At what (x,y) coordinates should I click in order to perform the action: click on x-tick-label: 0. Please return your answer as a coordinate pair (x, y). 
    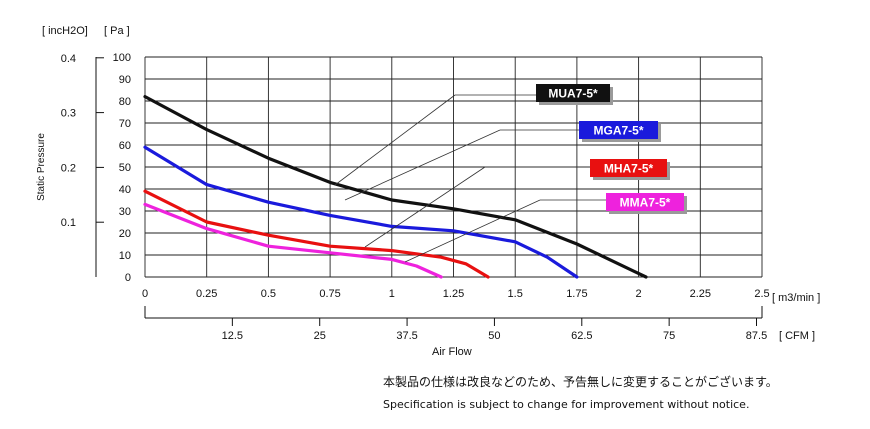
    Looking at the image, I should click on (145, 294).